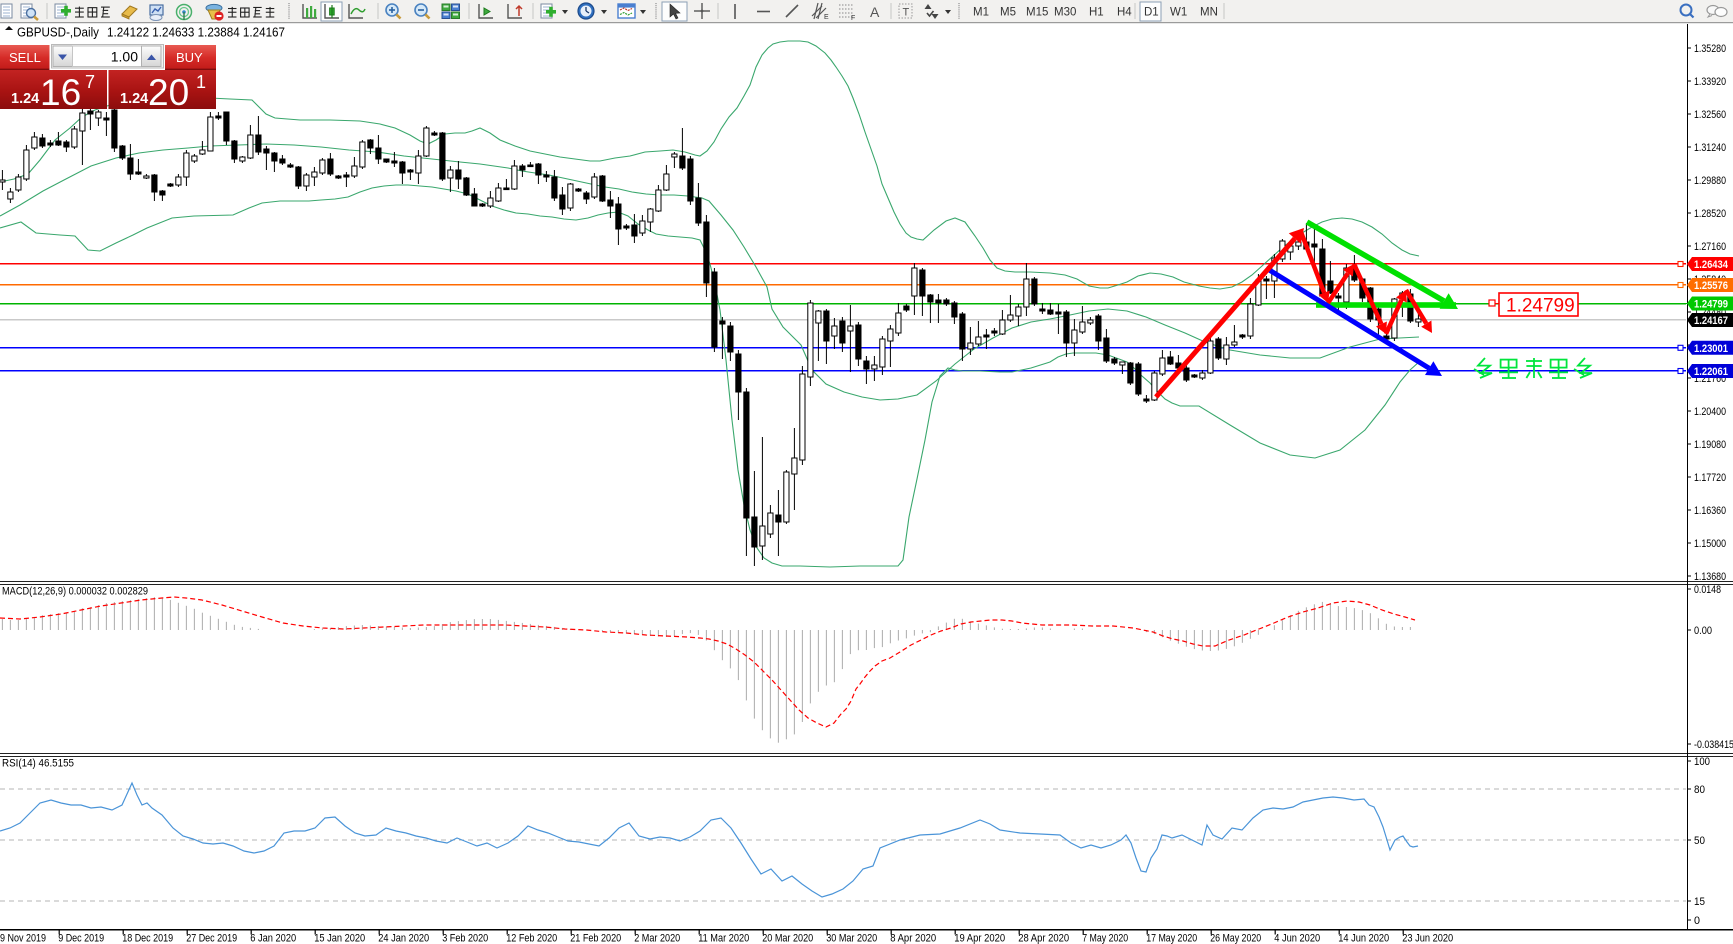 The height and width of the screenshot is (944, 1733). Describe the element at coordinates (853, 18) in the screenshot. I see `svg-text: F` at that location.